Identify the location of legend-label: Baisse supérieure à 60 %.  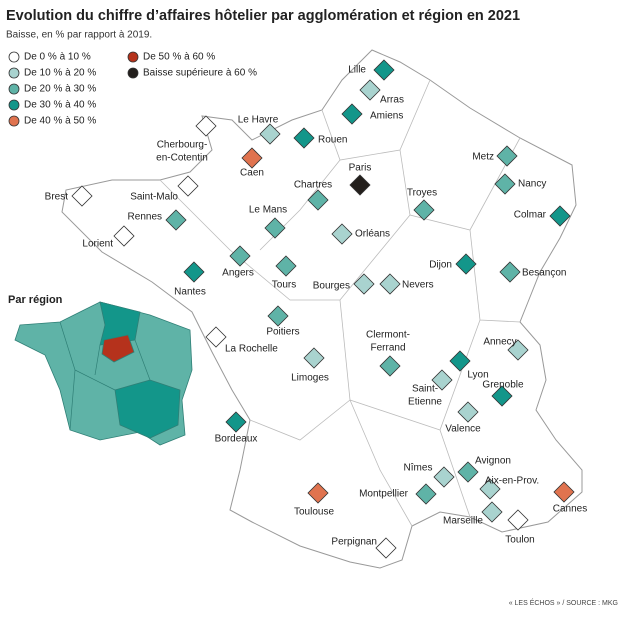
(200, 73).